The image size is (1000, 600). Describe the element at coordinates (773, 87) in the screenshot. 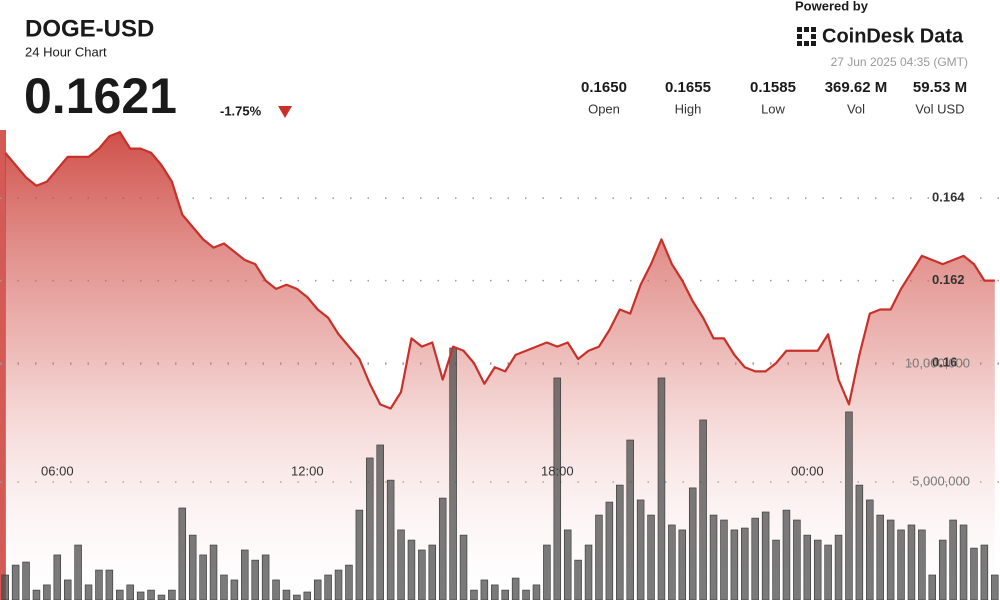

I see `stat-value: 0.1585` at that location.